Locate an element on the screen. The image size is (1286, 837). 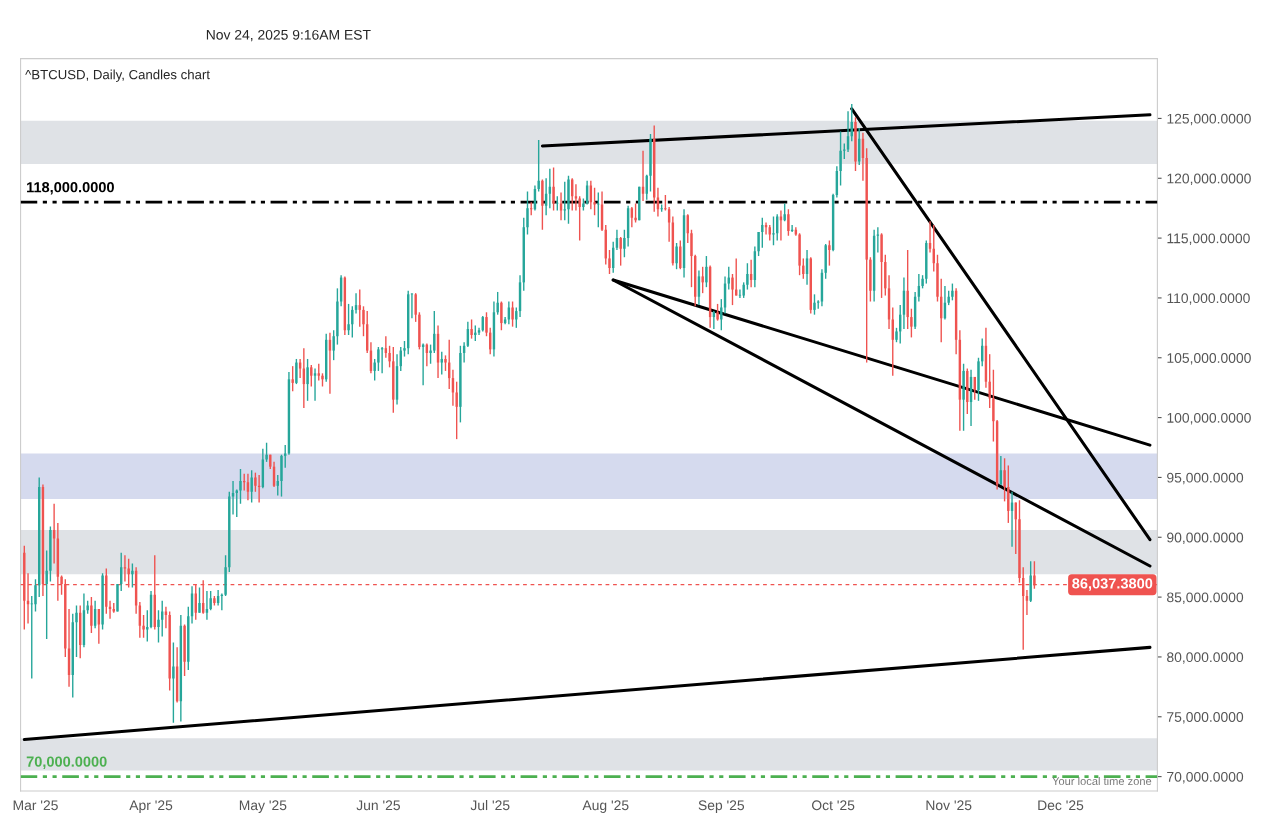
y-tick-label: 90,000.0000 is located at coordinates (1205, 538).